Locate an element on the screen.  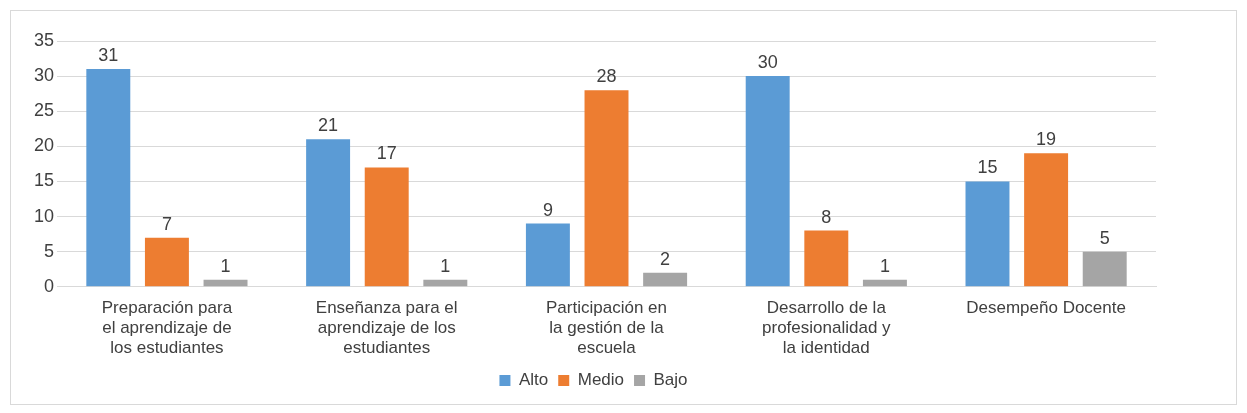
legend-label: Medio is located at coordinates (601, 380).